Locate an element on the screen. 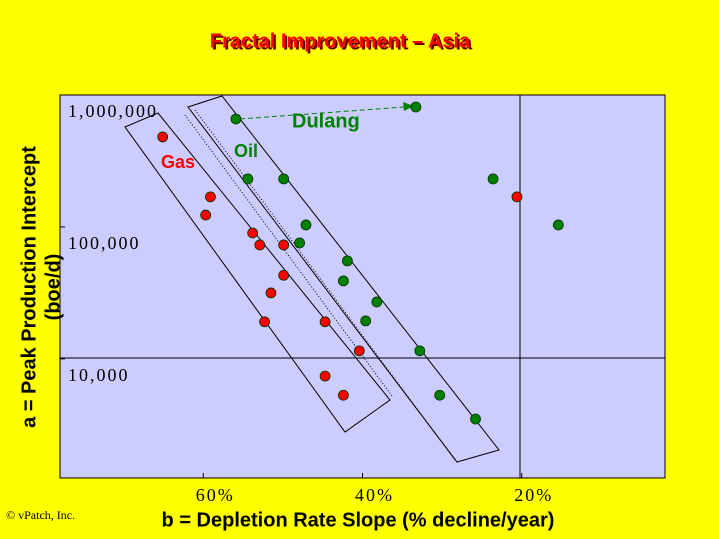 The height and width of the screenshot is (539, 719). dulang-arrow is located at coordinates (322, 113).